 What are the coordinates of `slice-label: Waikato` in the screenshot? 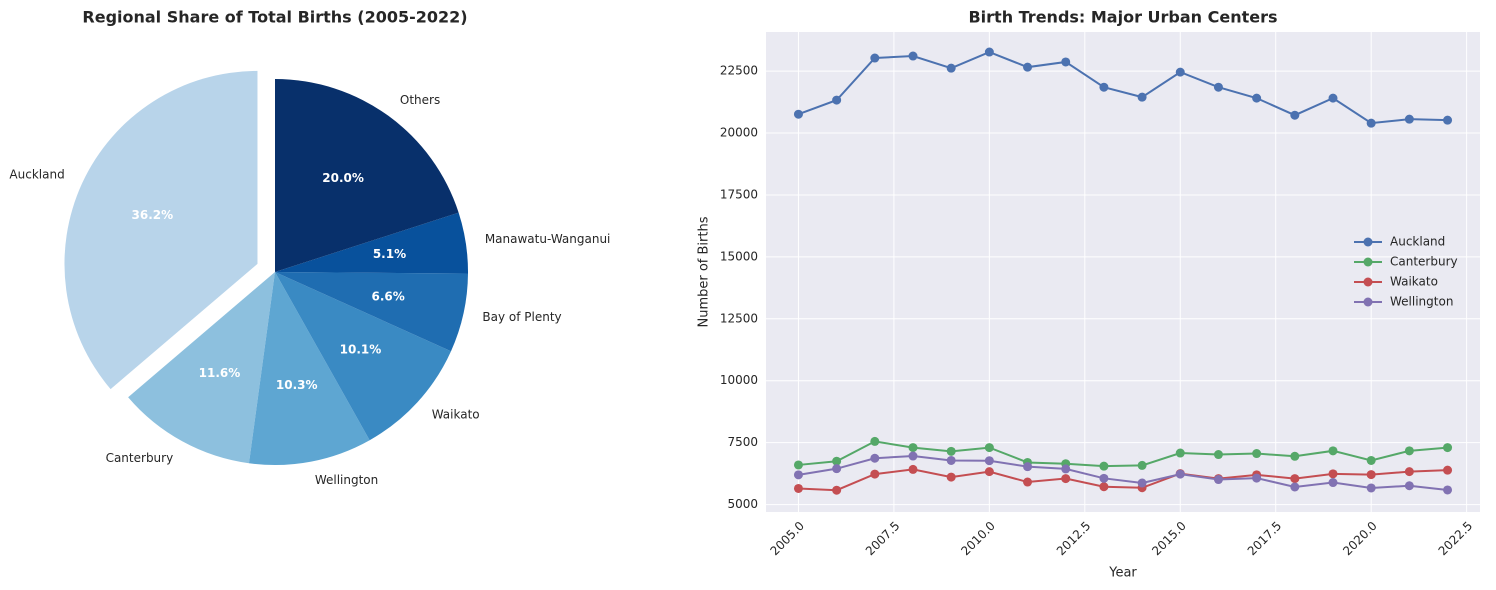 It's located at (456, 415).